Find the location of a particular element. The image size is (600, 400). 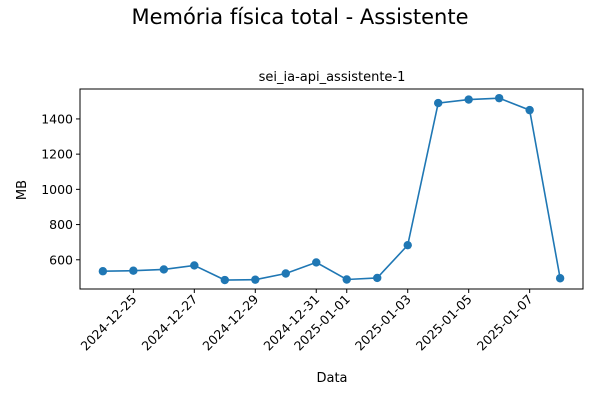

x-tick-label: 2024-12-27 is located at coordinates (169, 323).